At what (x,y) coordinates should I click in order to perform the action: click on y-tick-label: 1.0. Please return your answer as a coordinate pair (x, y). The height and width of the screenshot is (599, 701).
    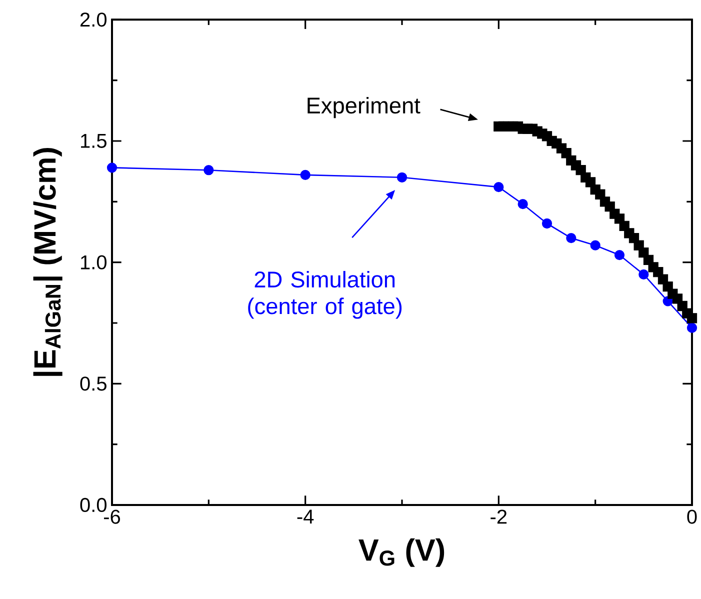
    Looking at the image, I should click on (93, 262).